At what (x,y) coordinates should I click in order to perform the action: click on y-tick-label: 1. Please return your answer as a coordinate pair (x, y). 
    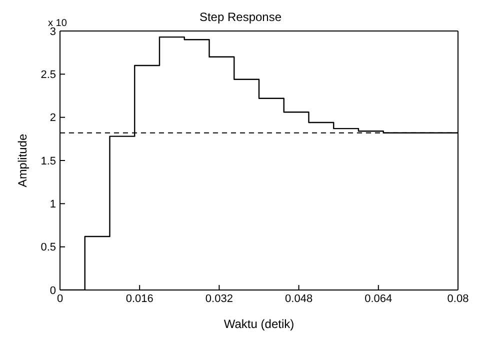
    Looking at the image, I should click on (53, 204).